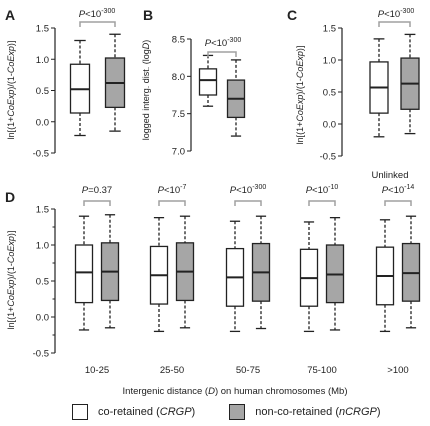 This screenshot has width=430, height=426. What do you see at coordinates (42, 318) in the screenshot?
I see `panel-d-axis-tick-label: 0.0` at bounding box center [42, 318].